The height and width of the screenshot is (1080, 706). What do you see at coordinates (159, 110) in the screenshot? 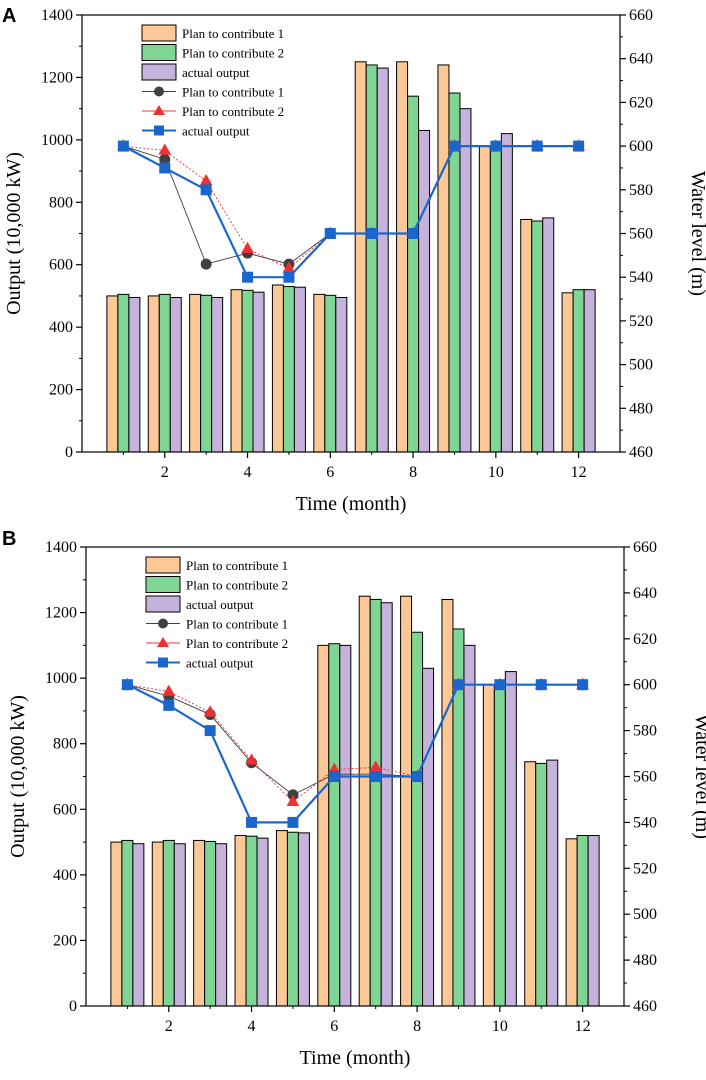
I see `legend-triangle-marker` at bounding box center [159, 110].